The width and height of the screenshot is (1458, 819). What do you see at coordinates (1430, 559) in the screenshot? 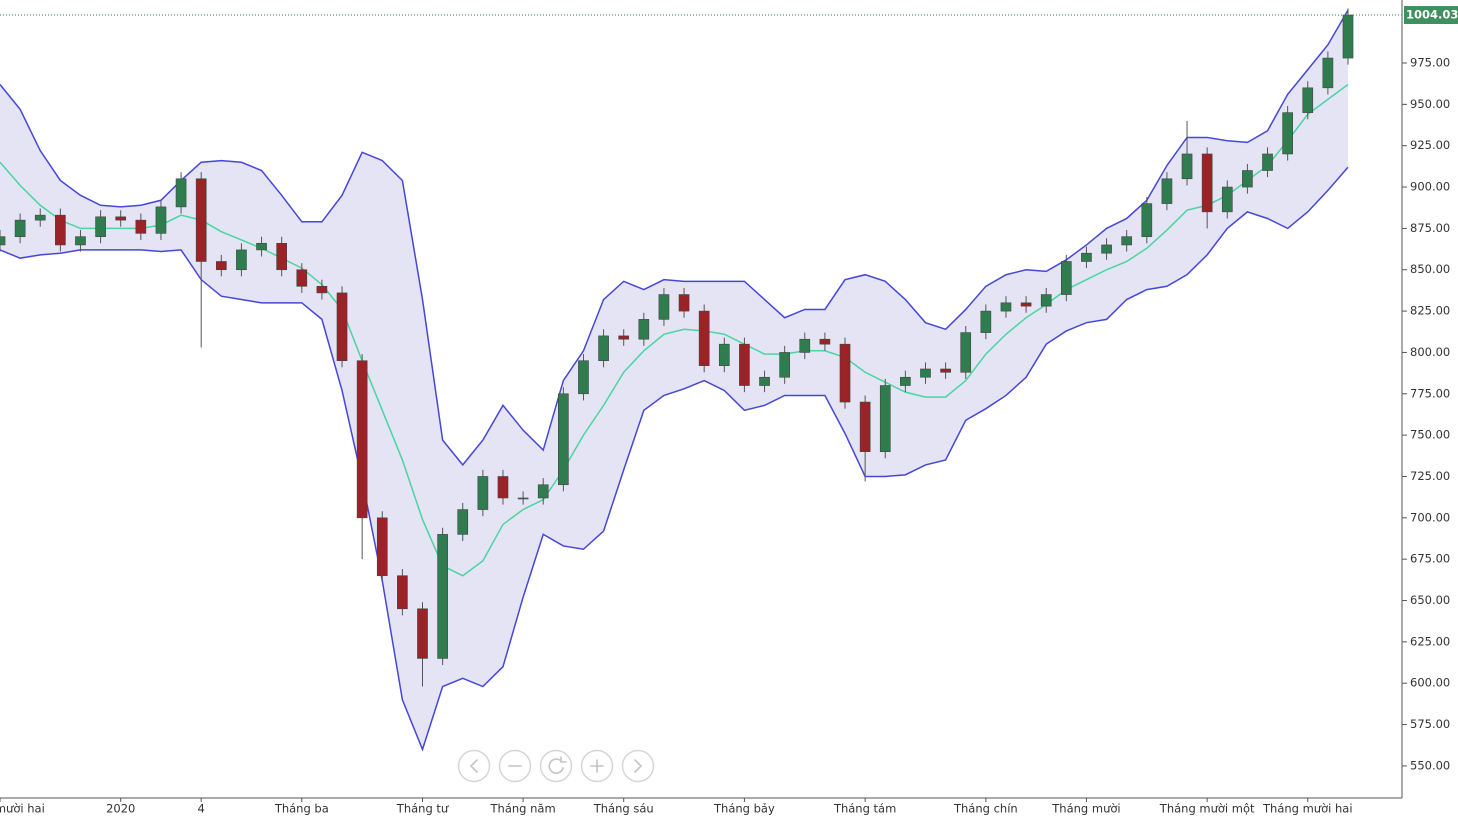
I see `y-tick-label: 675.00` at bounding box center [1430, 559].